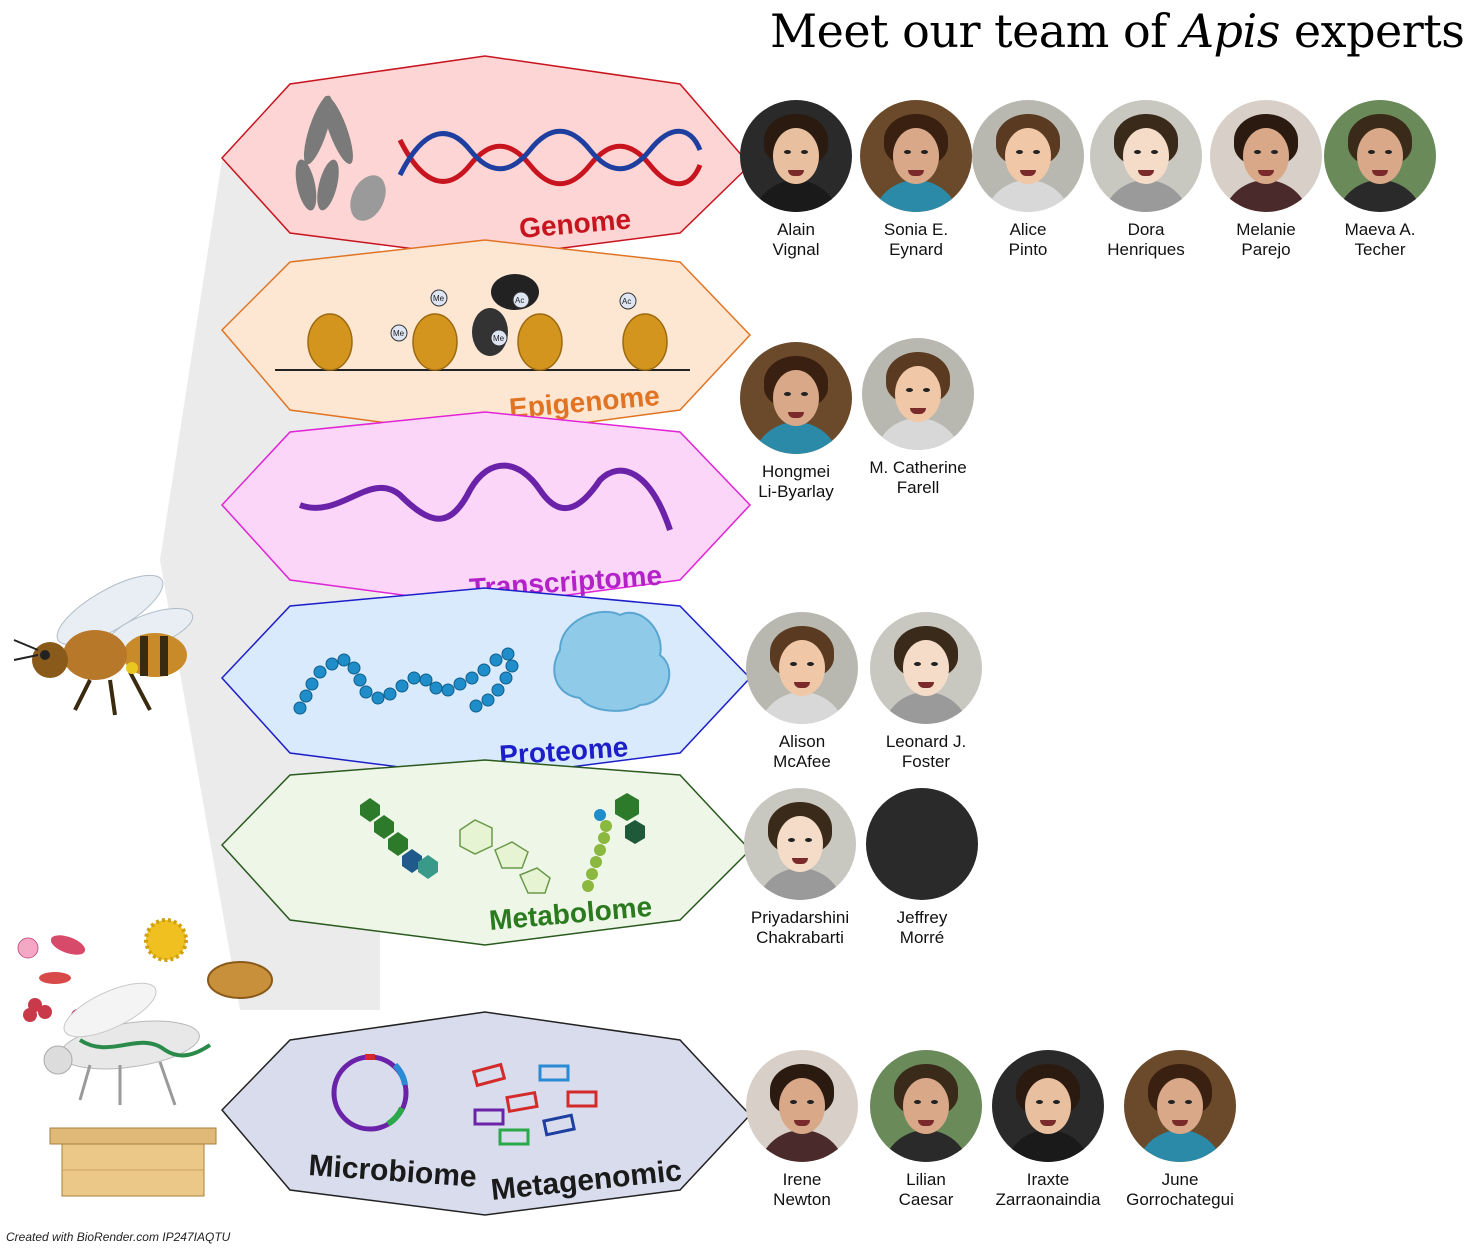 This screenshot has height=1252, width=1473. I want to click on team-member-card: Iraxte Zarraonaindia, so click(1048, 1130).